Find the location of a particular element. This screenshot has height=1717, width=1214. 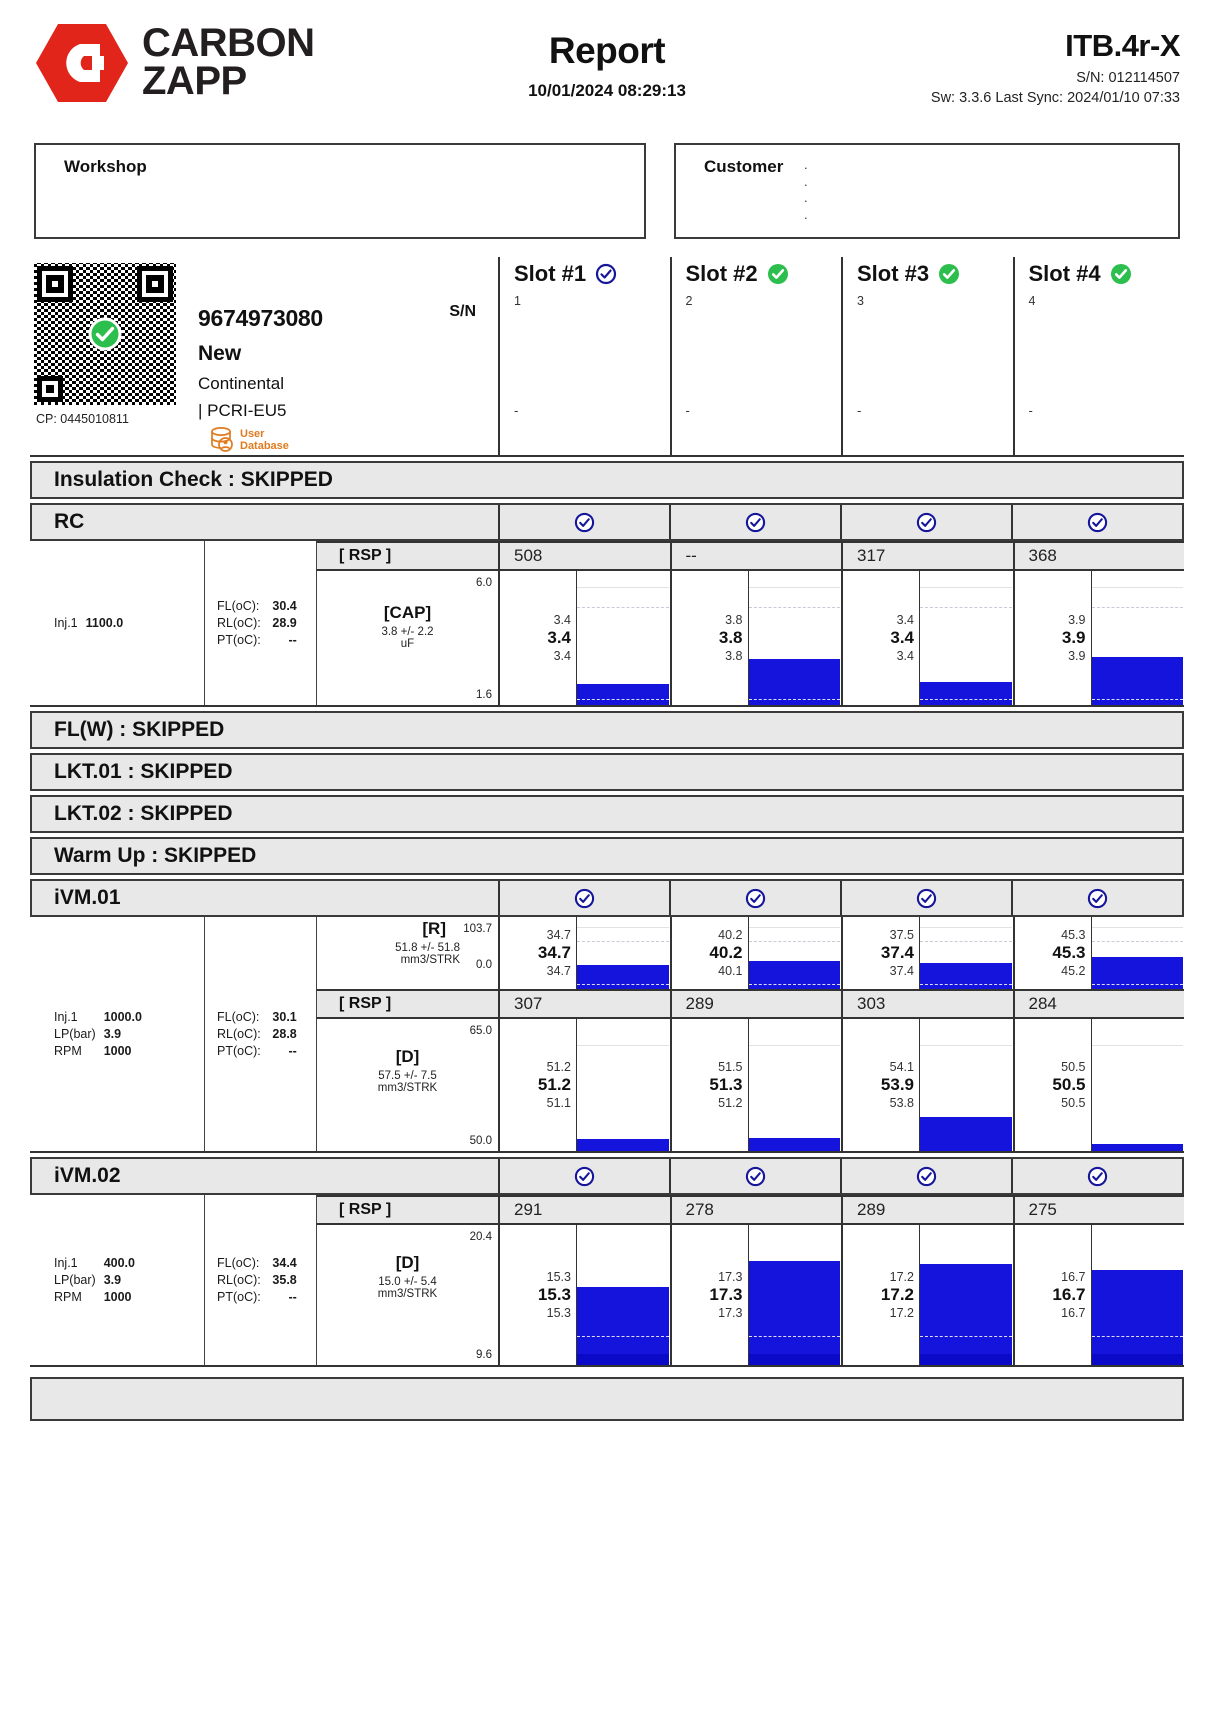

ivm01-meta-k-2: RPM is located at coordinates (68, 1050).